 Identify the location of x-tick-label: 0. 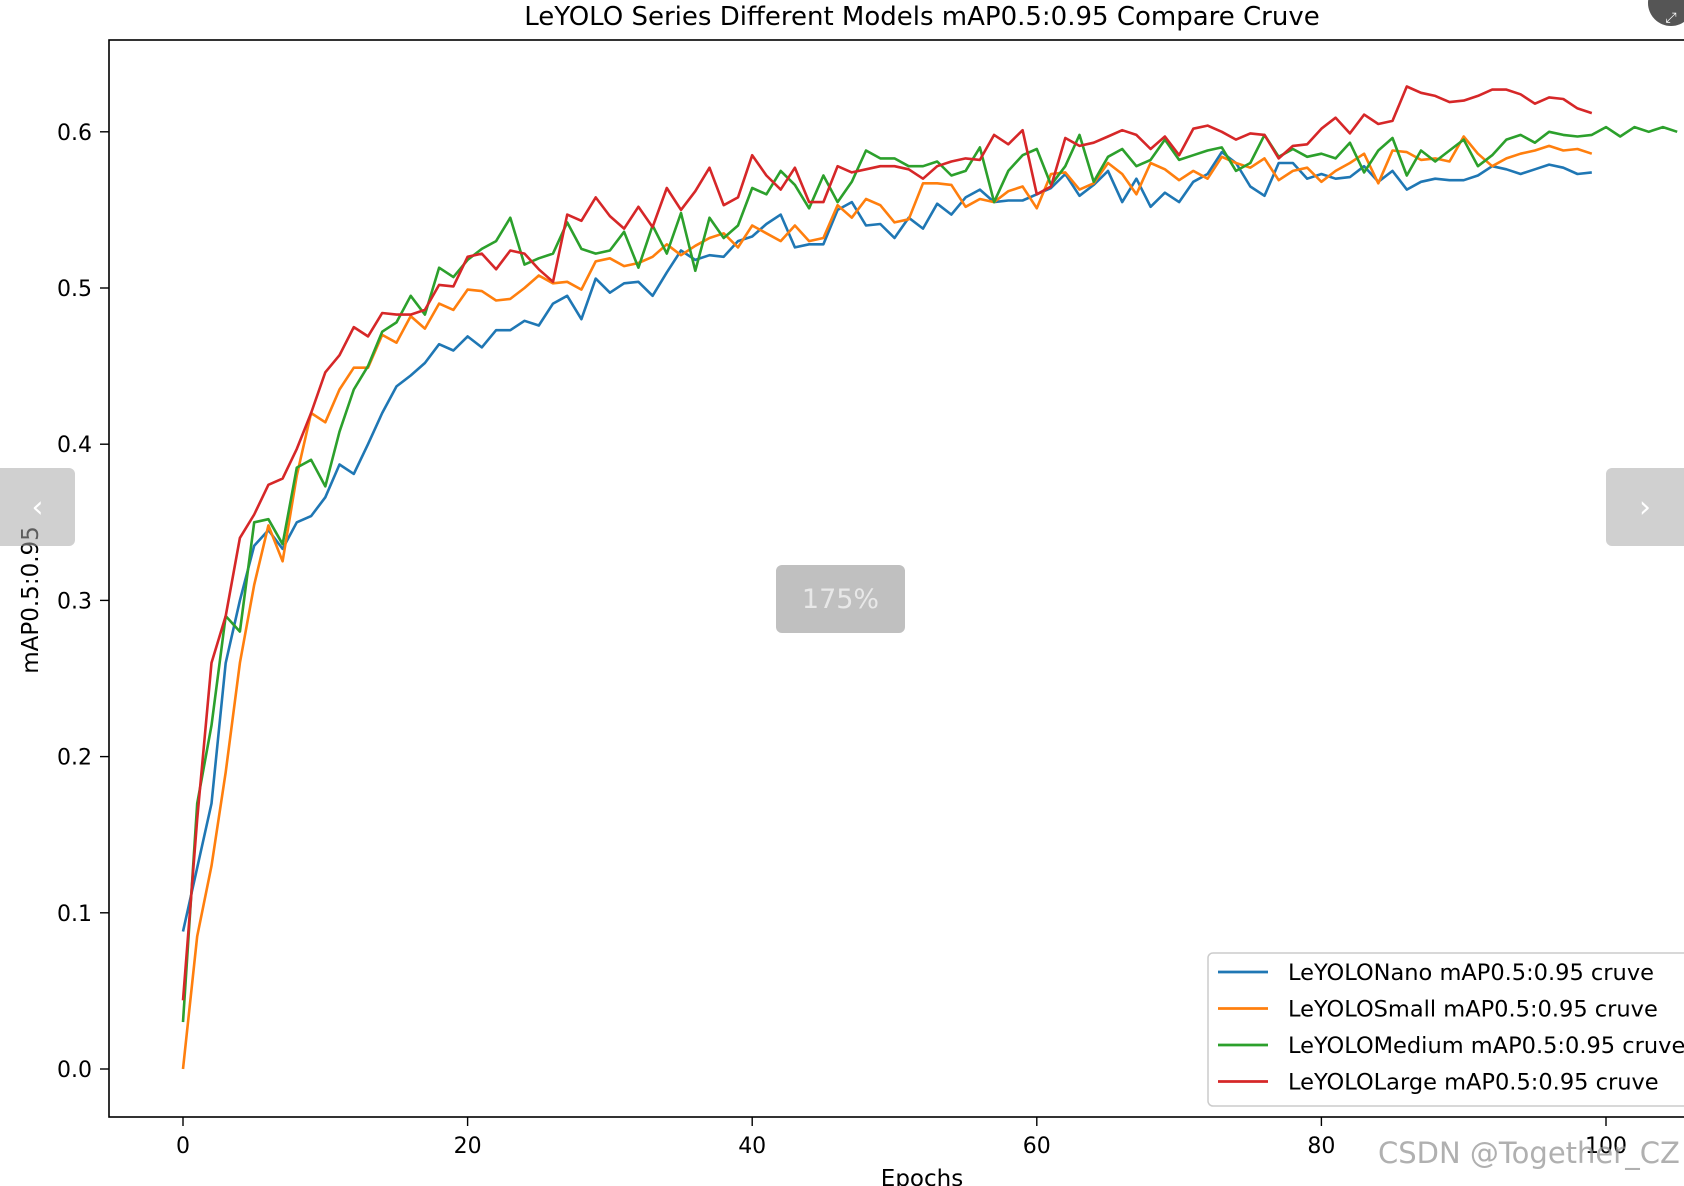
(183, 1146).